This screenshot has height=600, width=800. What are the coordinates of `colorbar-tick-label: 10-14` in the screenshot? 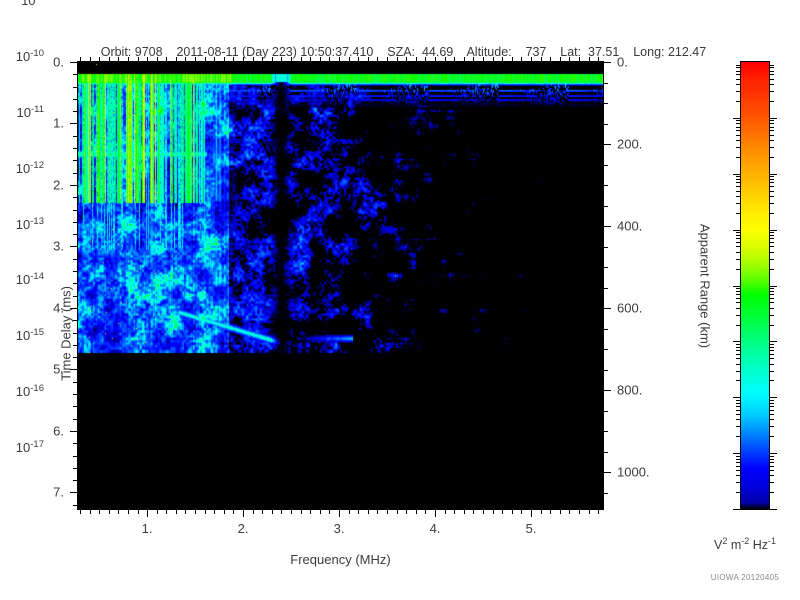 It's located at (29, 279).